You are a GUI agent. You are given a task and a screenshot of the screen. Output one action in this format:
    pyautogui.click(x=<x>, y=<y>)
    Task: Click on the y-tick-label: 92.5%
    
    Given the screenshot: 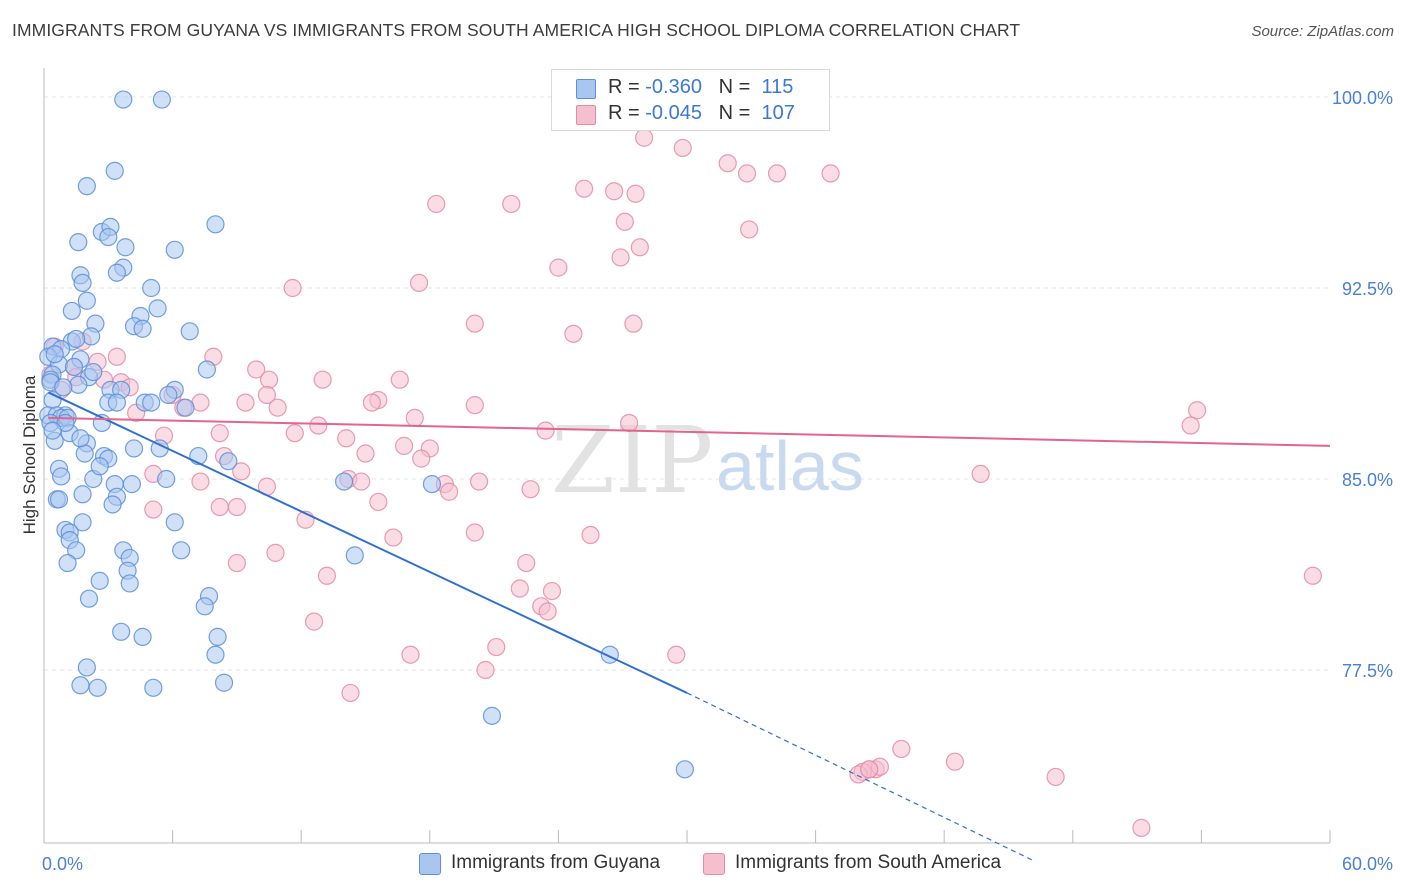 What is the action you would take?
    pyautogui.click(x=1367, y=289)
    